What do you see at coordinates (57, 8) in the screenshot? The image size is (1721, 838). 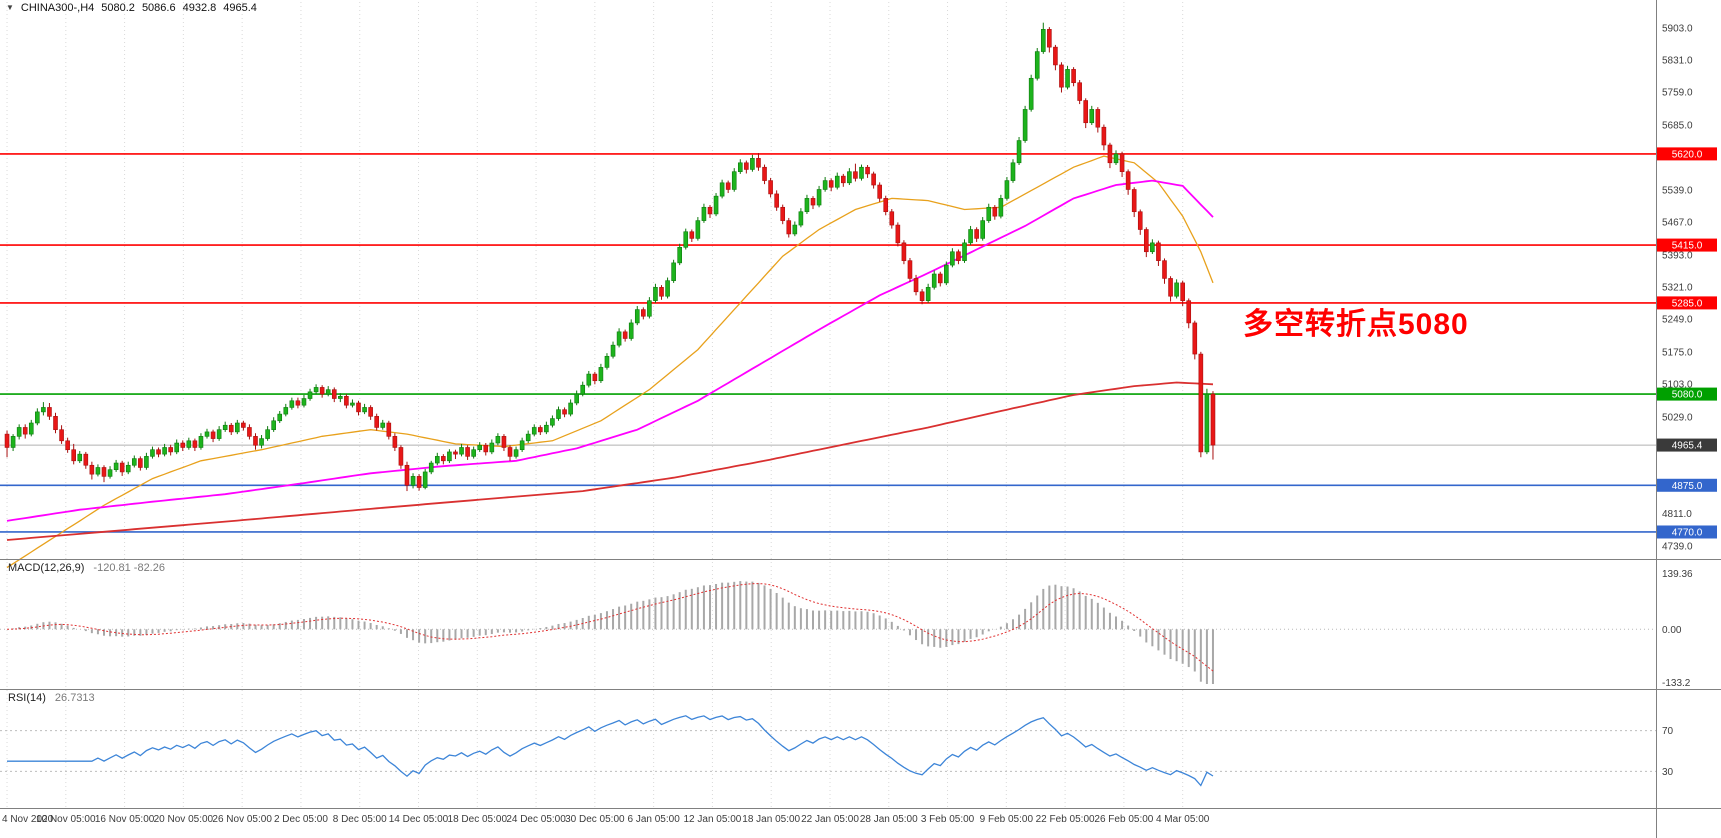 I see `symbol-name: CHINA300-,H4` at bounding box center [57, 8].